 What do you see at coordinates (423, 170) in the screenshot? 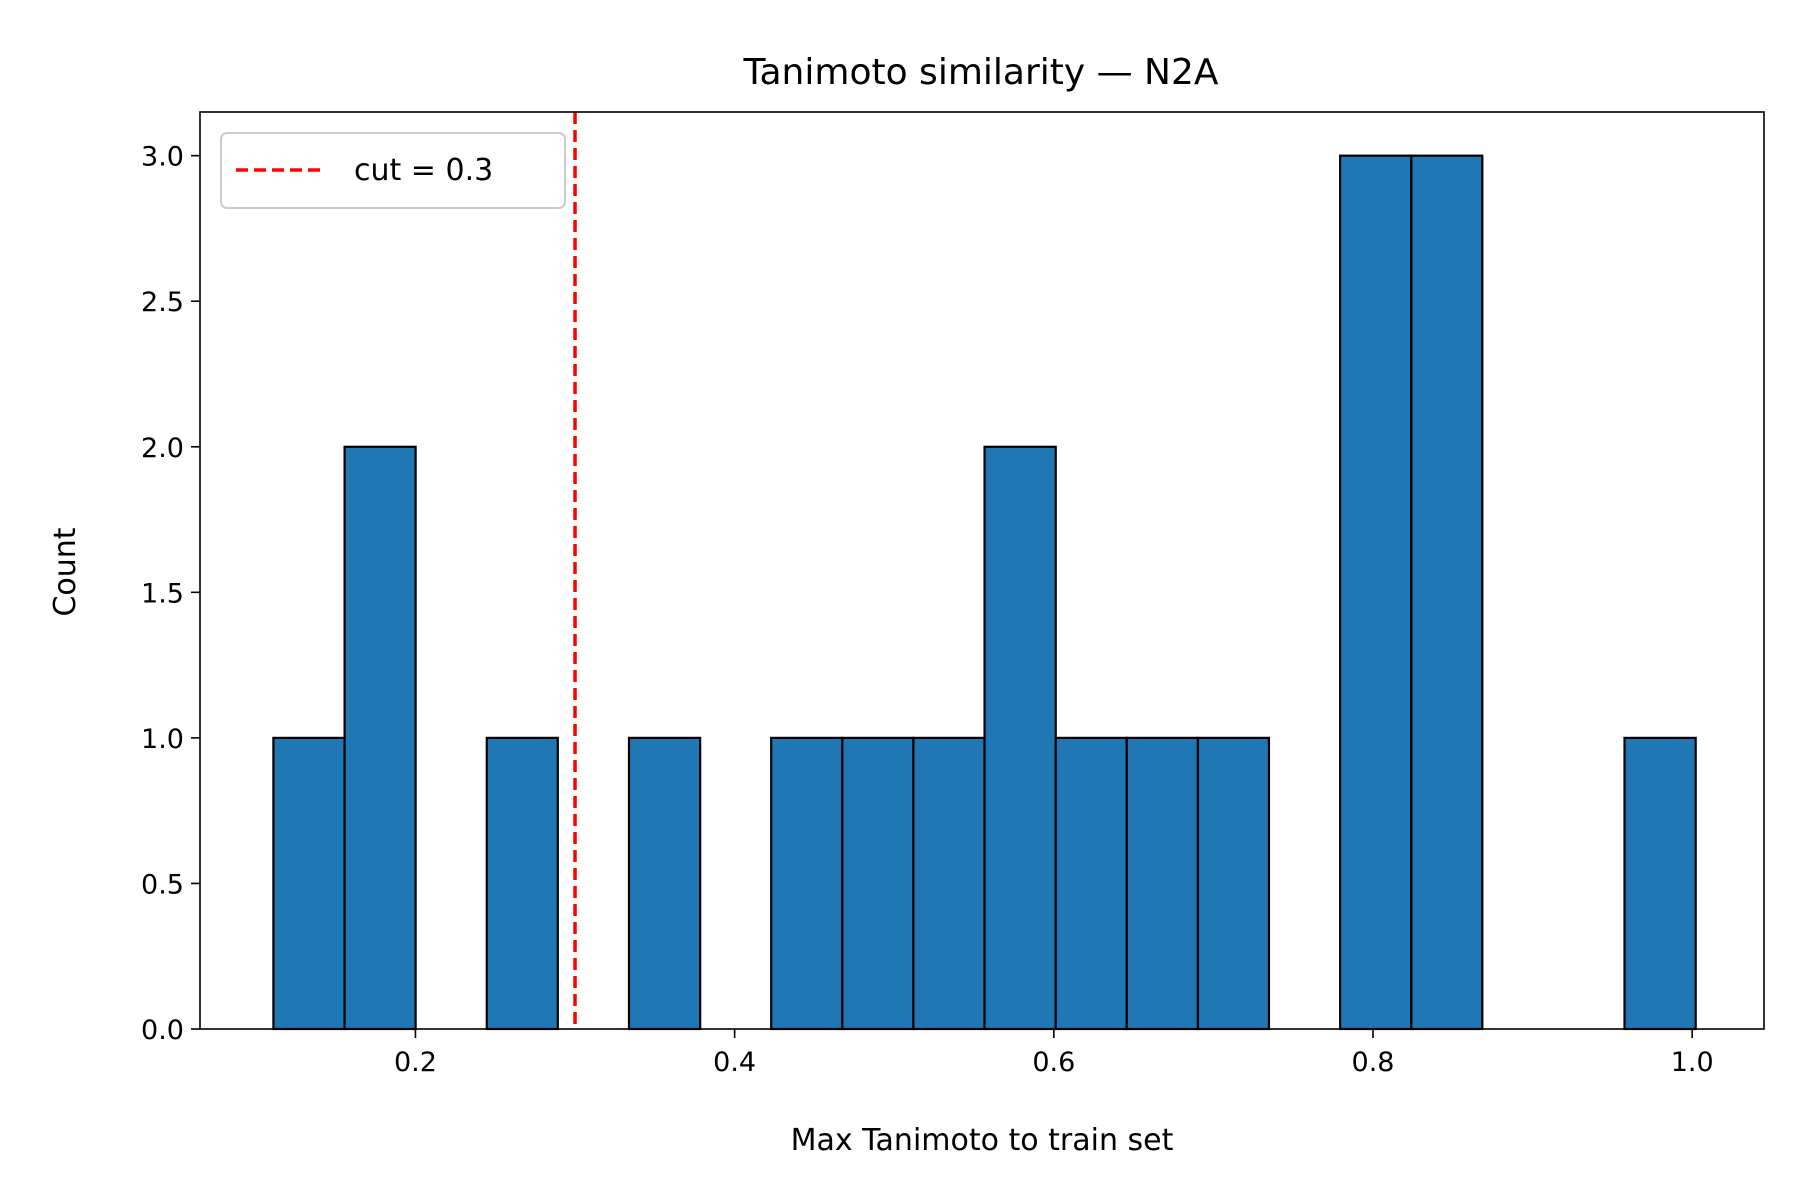
I see `legend-entry-cut: cut = 0.3` at bounding box center [423, 170].